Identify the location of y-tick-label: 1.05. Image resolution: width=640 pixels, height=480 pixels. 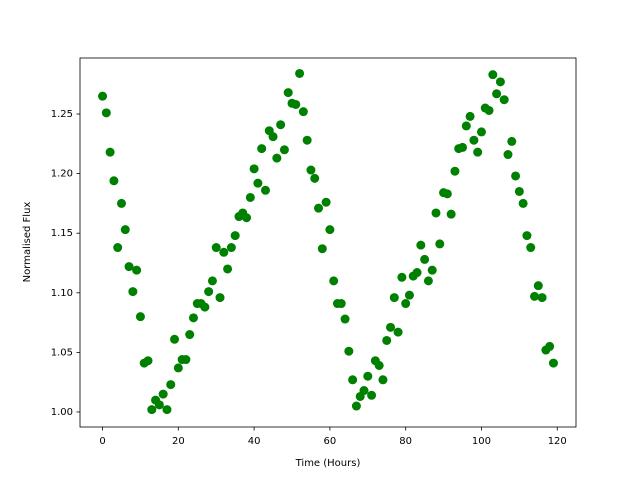
(62, 352).